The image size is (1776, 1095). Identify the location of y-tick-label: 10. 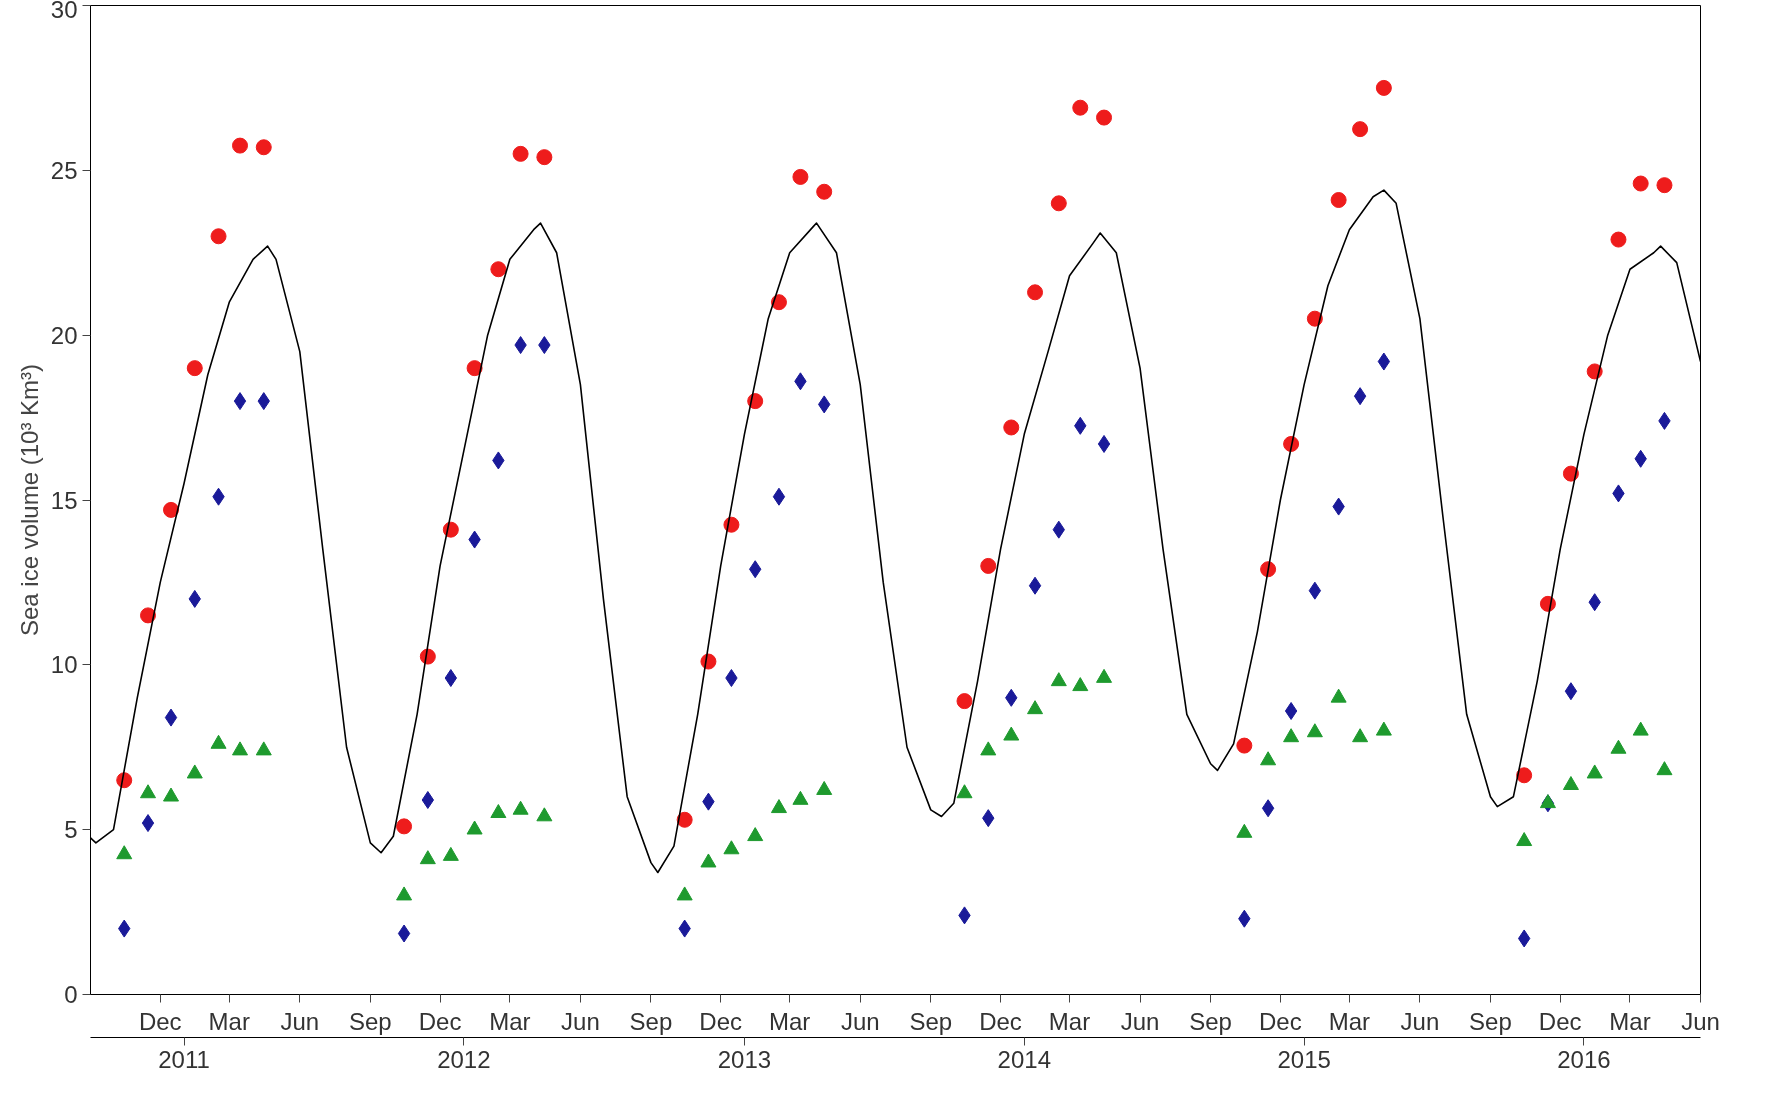
(64, 665).